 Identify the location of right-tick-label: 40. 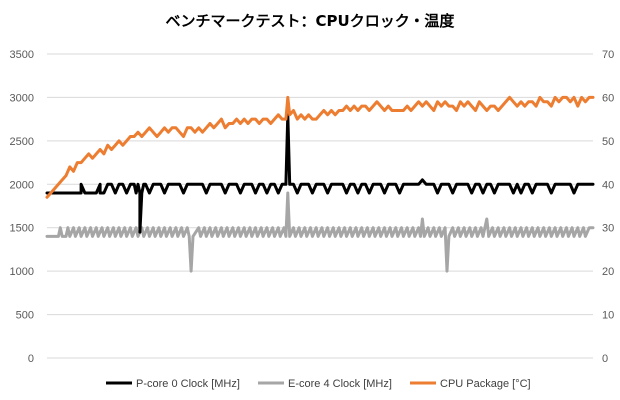
(608, 185).